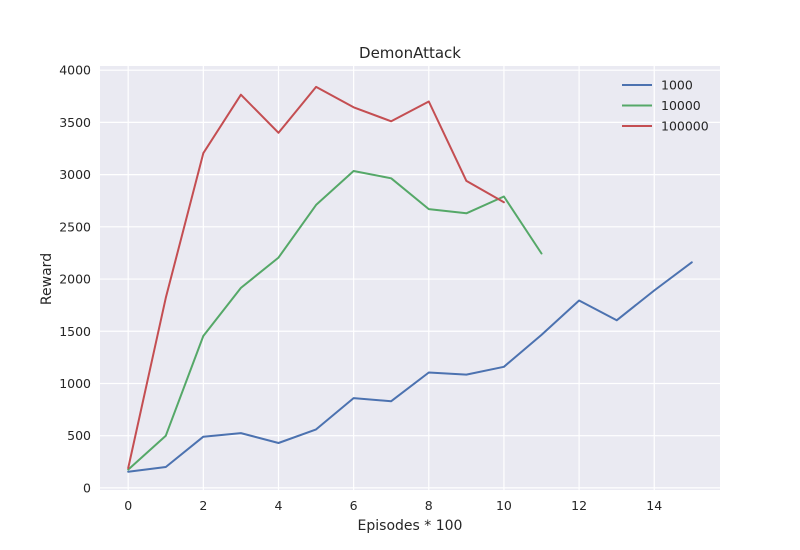 This screenshot has width=800, height=550. Describe the element at coordinates (75, 174) in the screenshot. I see `y-tick-label: 3000` at that location.